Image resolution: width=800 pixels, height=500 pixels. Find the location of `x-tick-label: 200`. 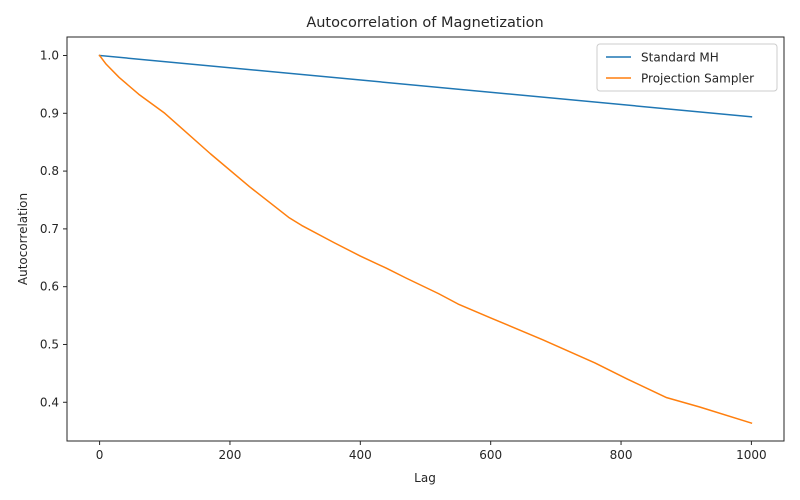

x-tick-label: 200 is located at coordinates (230, 455).